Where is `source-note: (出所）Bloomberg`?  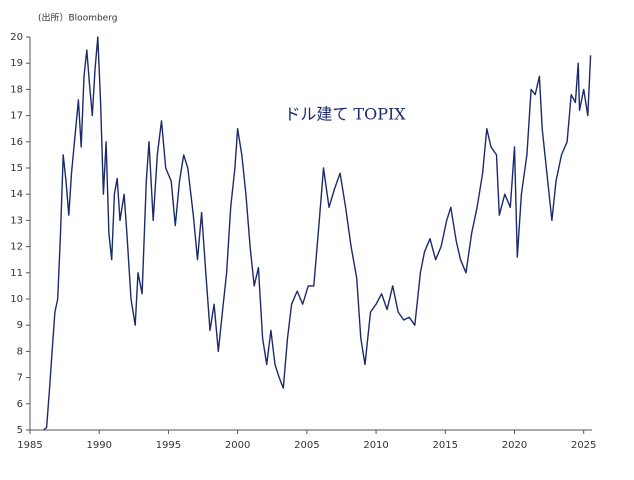 source-note: (出所）Bloomberg is located at coordinates (77, 18).